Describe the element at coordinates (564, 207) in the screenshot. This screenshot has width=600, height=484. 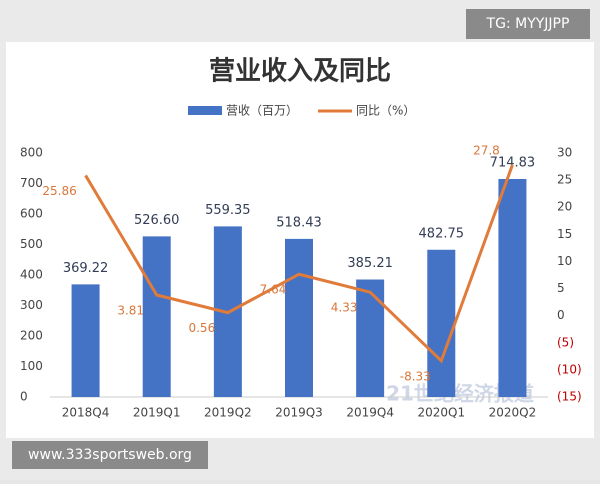
I see `y2-tick-label: 20` at that location.